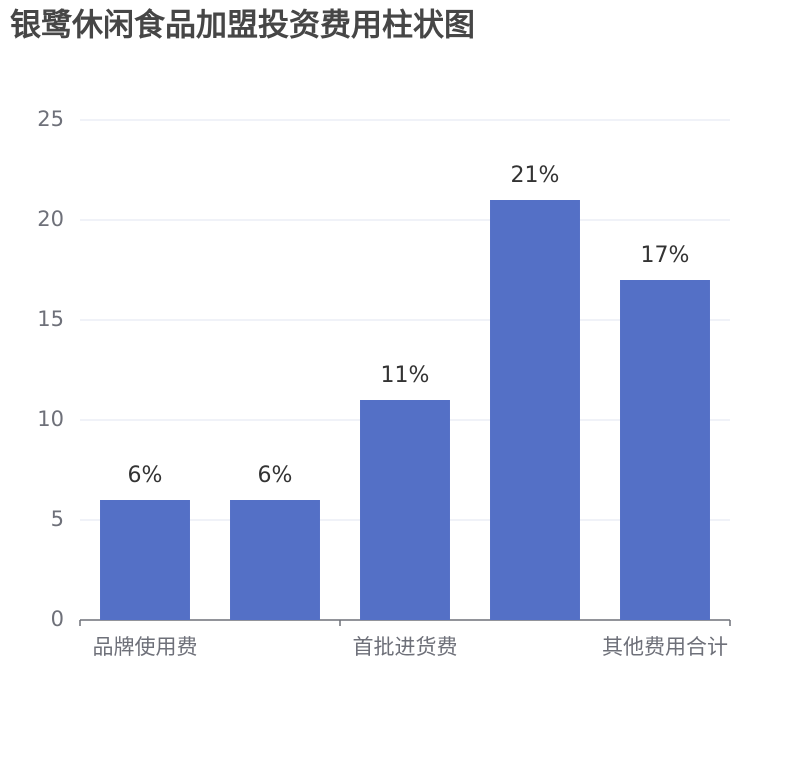  I want to click on value-label: 11%, so click(405, 375).